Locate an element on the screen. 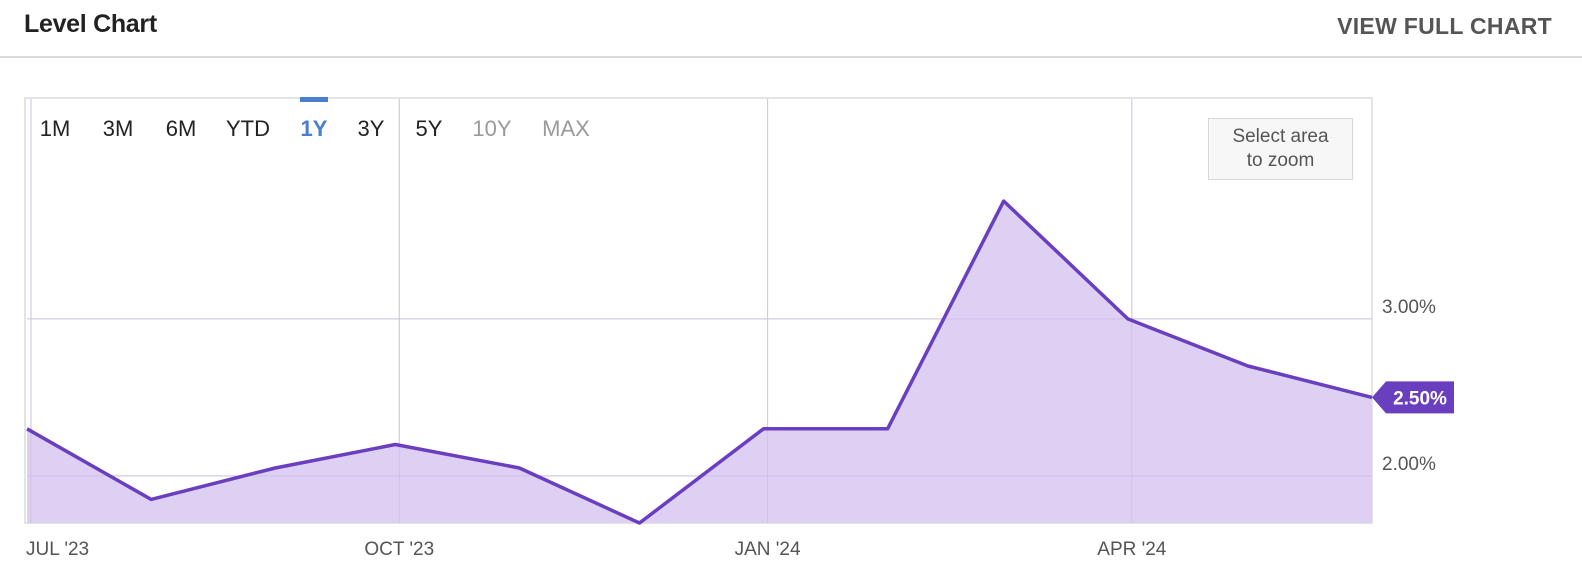 Image resolution: width=1582 pixels, height=578 pixels. range-button-max: MAX is located at coordinates (566, 128).